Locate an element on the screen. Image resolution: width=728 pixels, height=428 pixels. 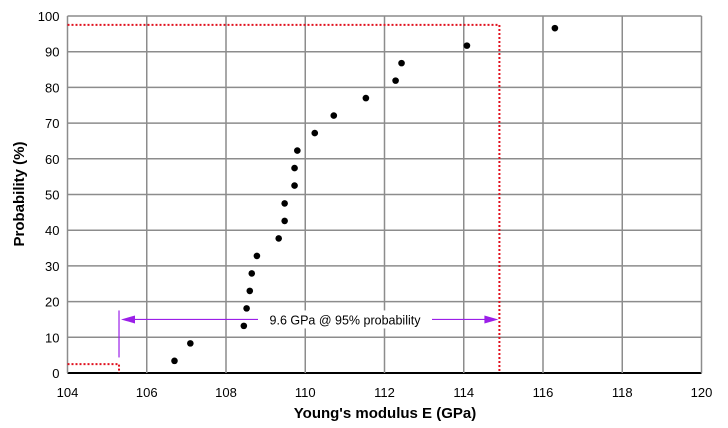
annotation-label: 9.6 GPa @ 95% probability is located at coordinates (346, 320).